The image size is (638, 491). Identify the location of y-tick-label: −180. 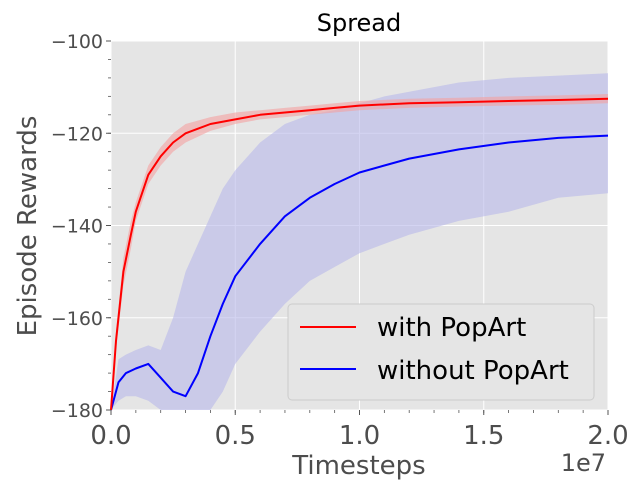
(77, 411).